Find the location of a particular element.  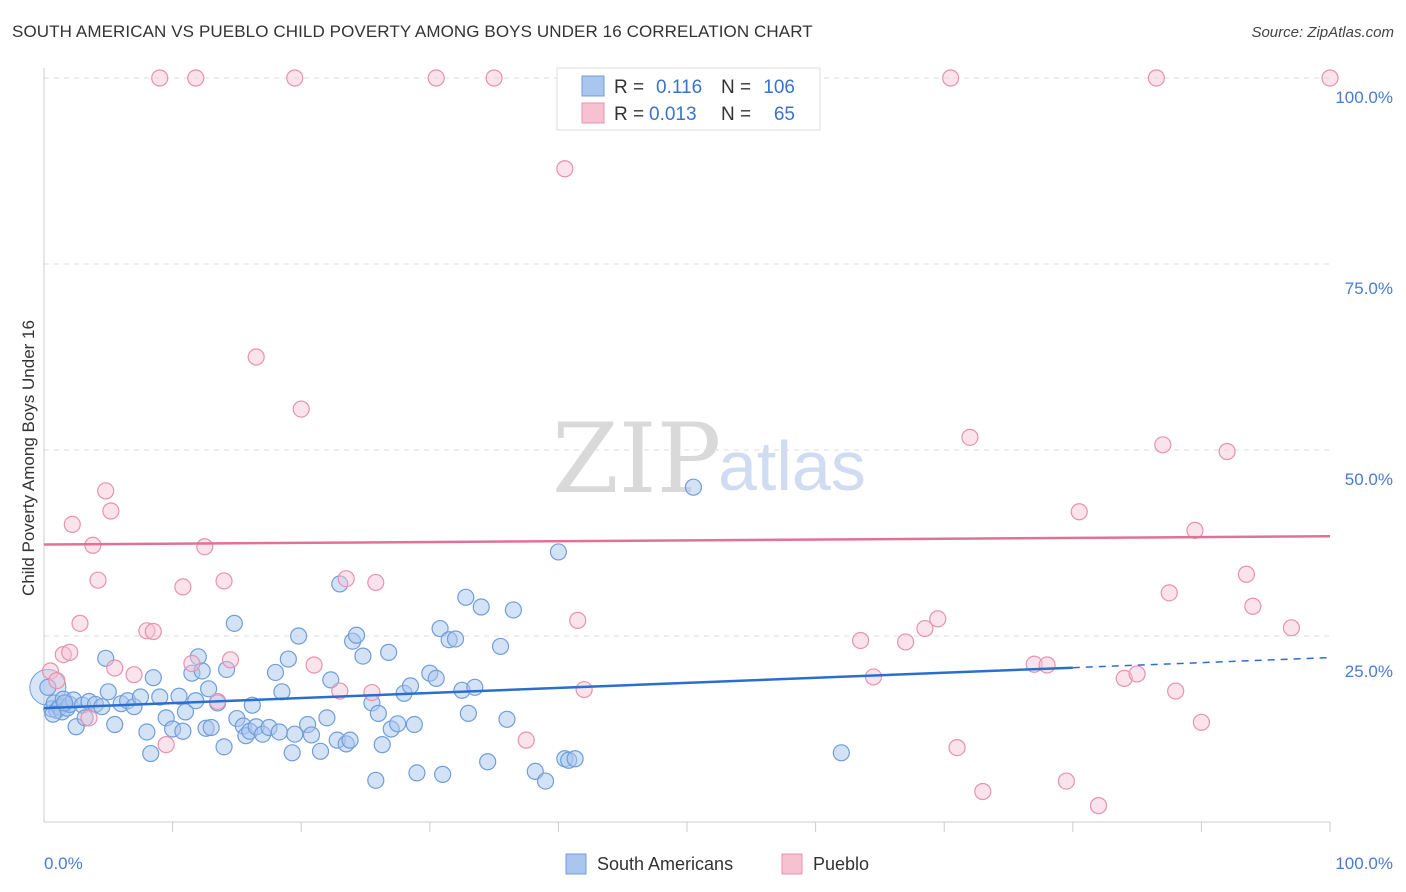

stats-swatch-pink is located at coordinates (593, 113).